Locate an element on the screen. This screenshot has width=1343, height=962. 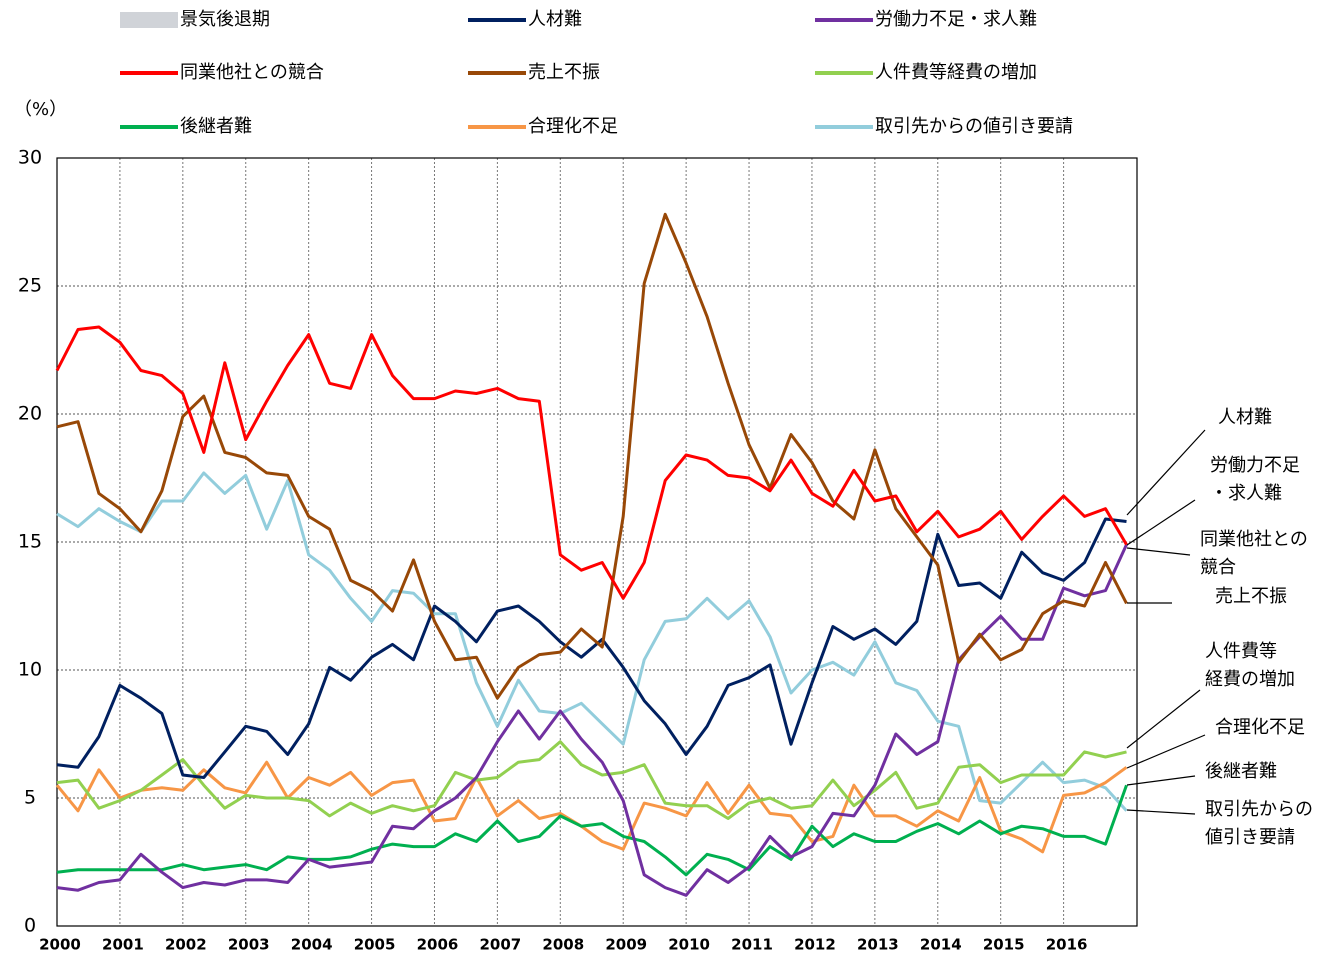
y-tick-label: 30 is located at coordinates (30, 158).